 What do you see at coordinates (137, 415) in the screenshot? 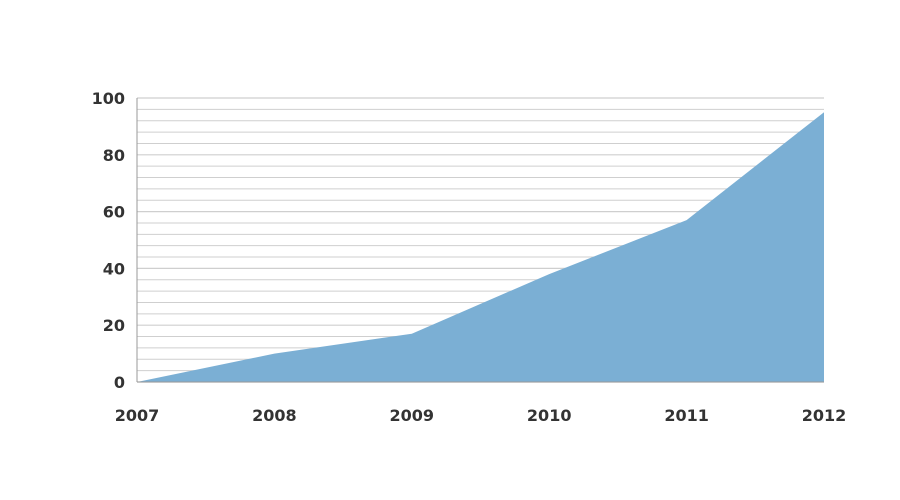
I see `x-tick-label: 2007` at bounding box center [137, 415].